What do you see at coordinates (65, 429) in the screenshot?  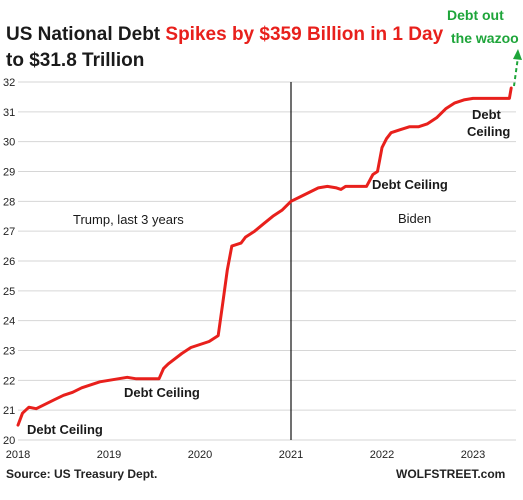 I see `annotation-debt-ceiling-2018: Debt Ceiling` at bounding box center [65, 429].